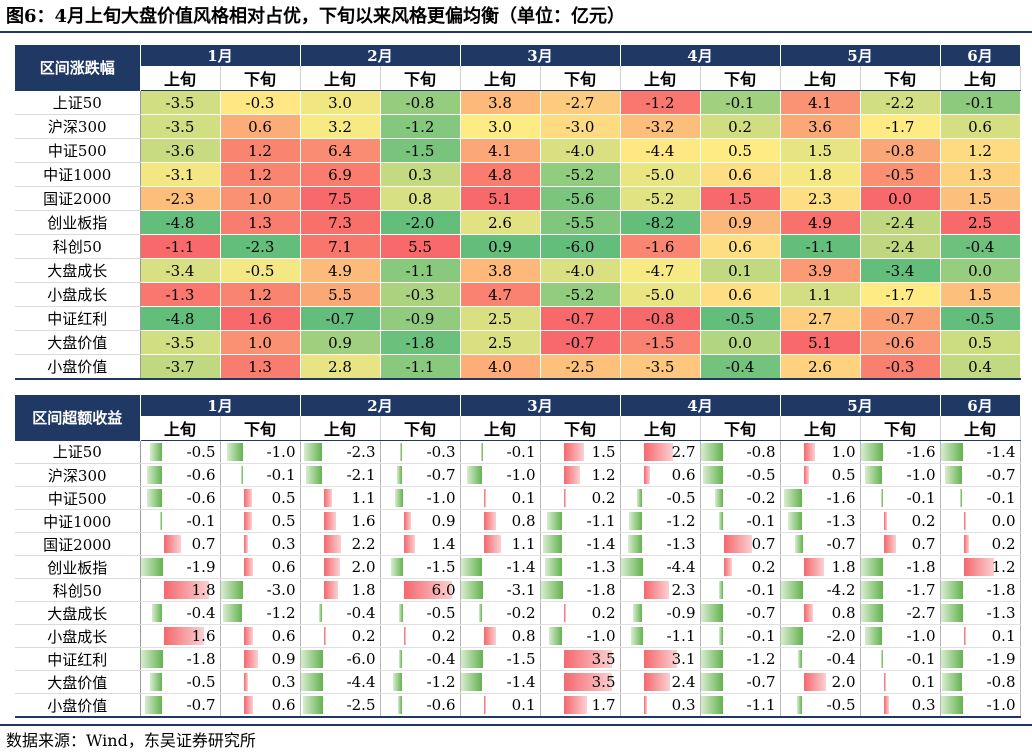 This screenshot has width=1032, height=755. Describe the element at coordinates (361, 452) in the screenshot. I see `bar-value: -2.3` at that location.